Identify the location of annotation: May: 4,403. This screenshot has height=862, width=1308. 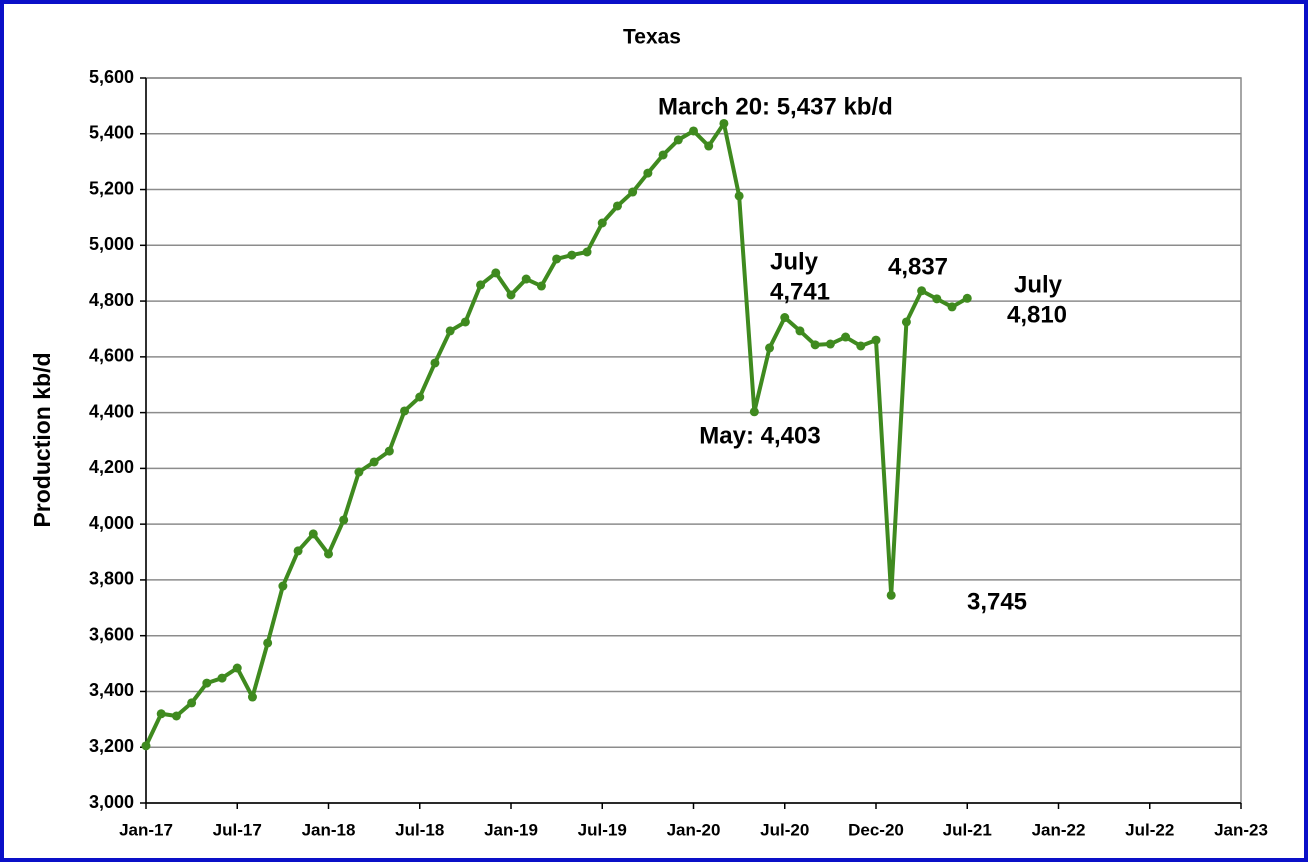
(759, 435).